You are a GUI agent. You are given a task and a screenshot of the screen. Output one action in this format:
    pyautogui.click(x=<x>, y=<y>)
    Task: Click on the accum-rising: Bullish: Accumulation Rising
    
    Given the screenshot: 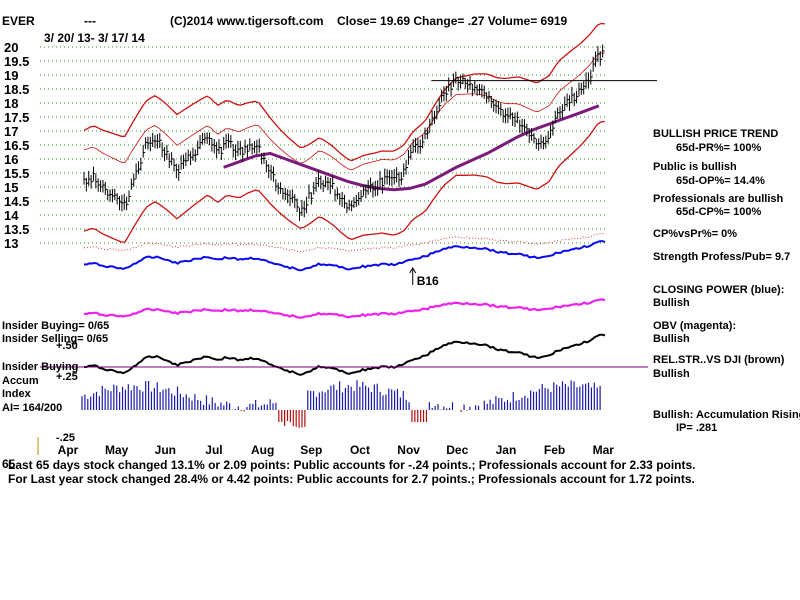 What is the action you would take?
    pyautogui.click(x=726, y=415)
    